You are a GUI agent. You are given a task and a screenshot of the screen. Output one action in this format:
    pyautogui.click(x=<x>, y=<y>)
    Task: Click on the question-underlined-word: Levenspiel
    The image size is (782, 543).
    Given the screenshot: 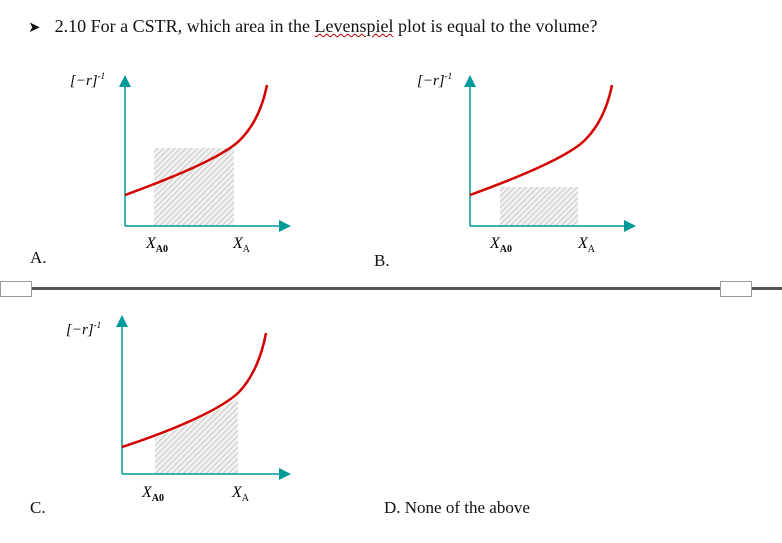 What is the action you would take?
    pyautogui.click(x=354, y=26)
    